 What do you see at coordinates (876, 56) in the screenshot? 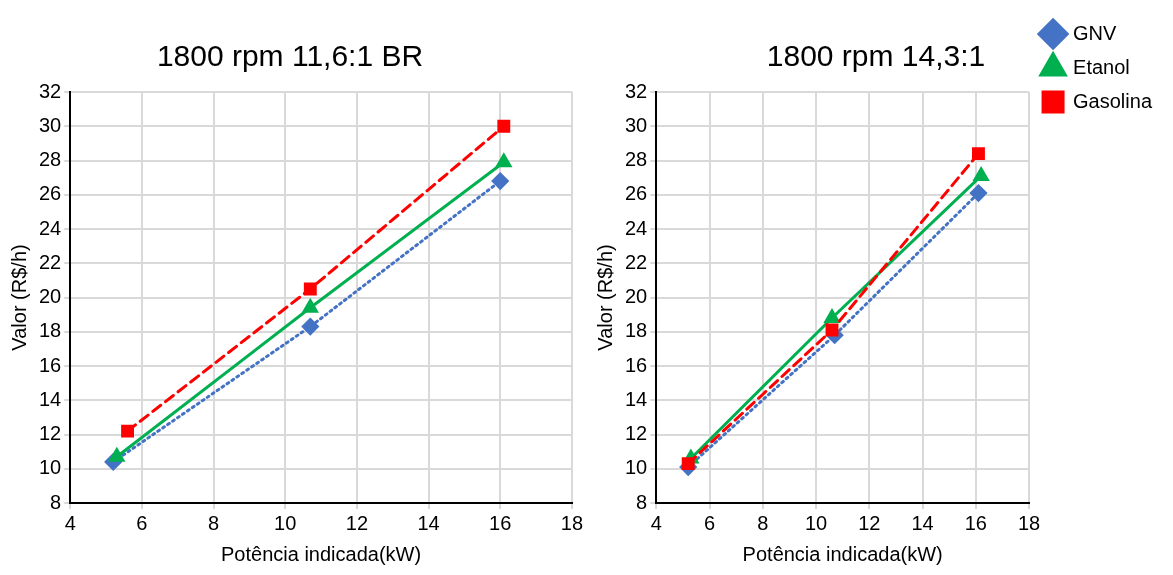
I see `chart-title: 1800 rpm 14,3:1` at bounding box center [876, 56].